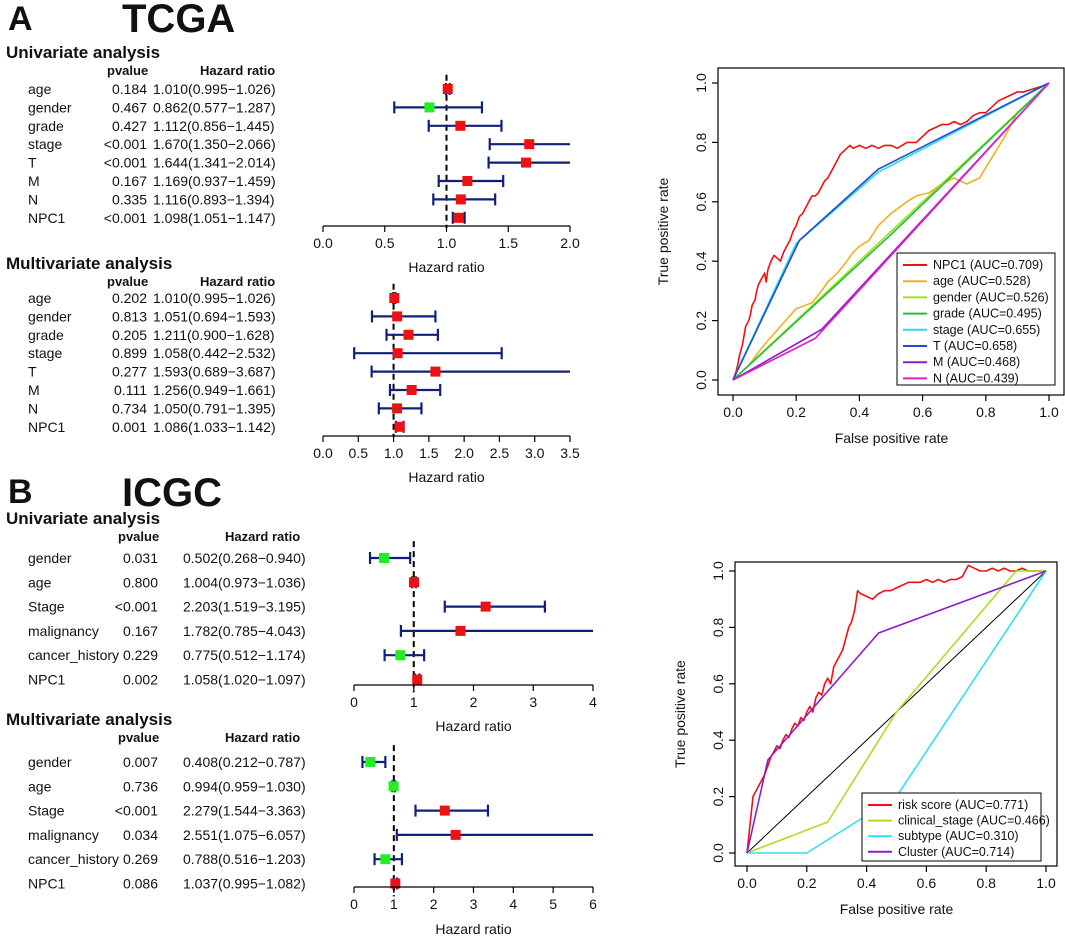 The height and width of the screenshot is (938, 1065). What do you see at coordinates (214, 181) in the screenshot?
I see `hazard-ratio-cell: 1.169(0.937−1.459)` at bounding box center [214, 181].